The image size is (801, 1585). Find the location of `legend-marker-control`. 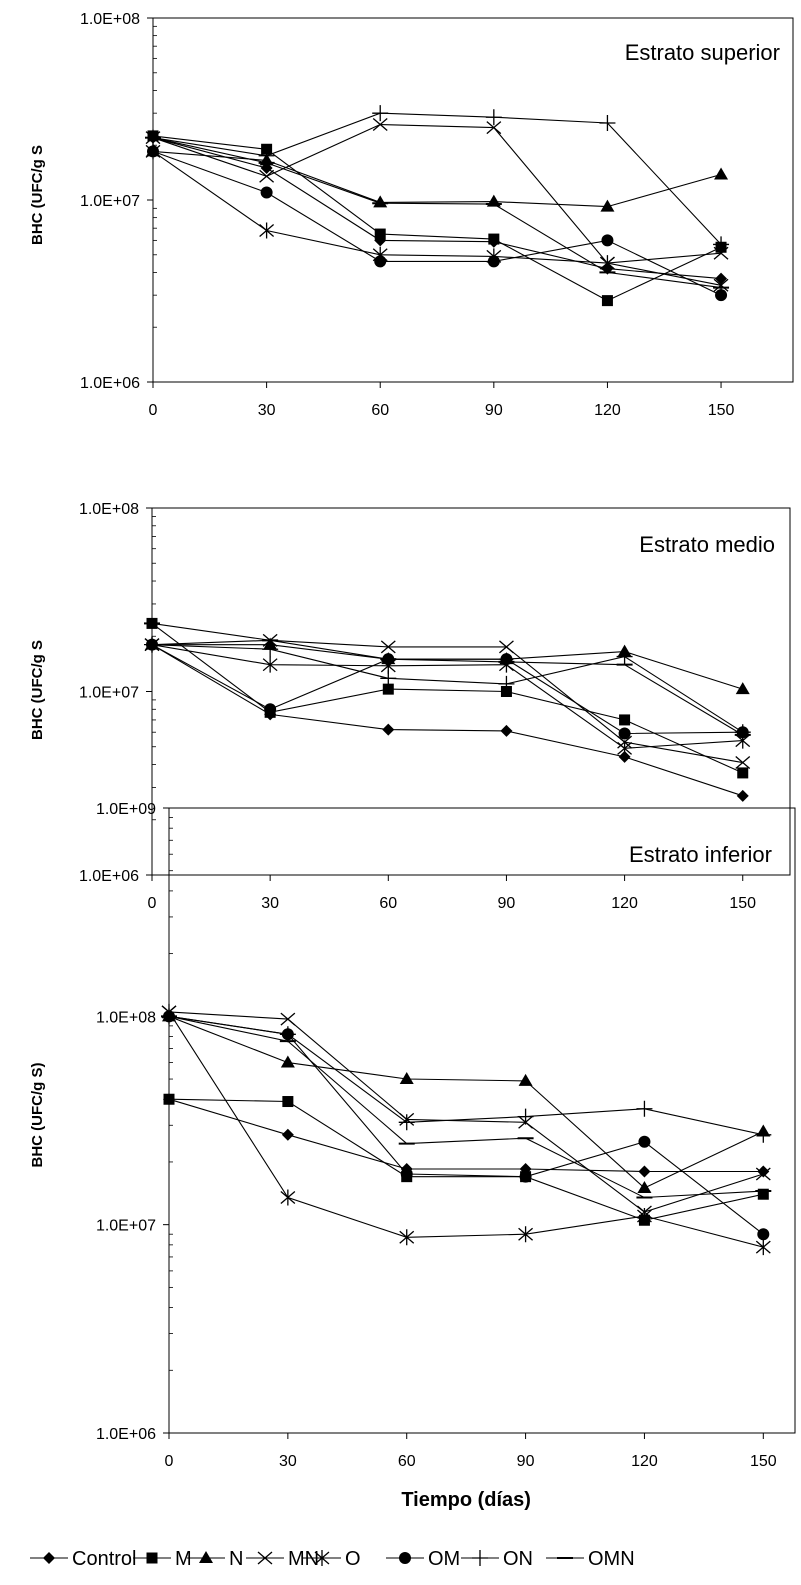

legend-marker-control is located at coordinates (49, 1558).